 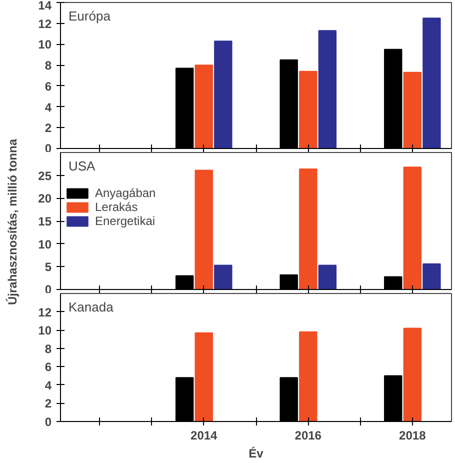 What do you see at coordinates (82, 166) in the screenshot?
I see `text: USA` at bounding box center [82, 166].